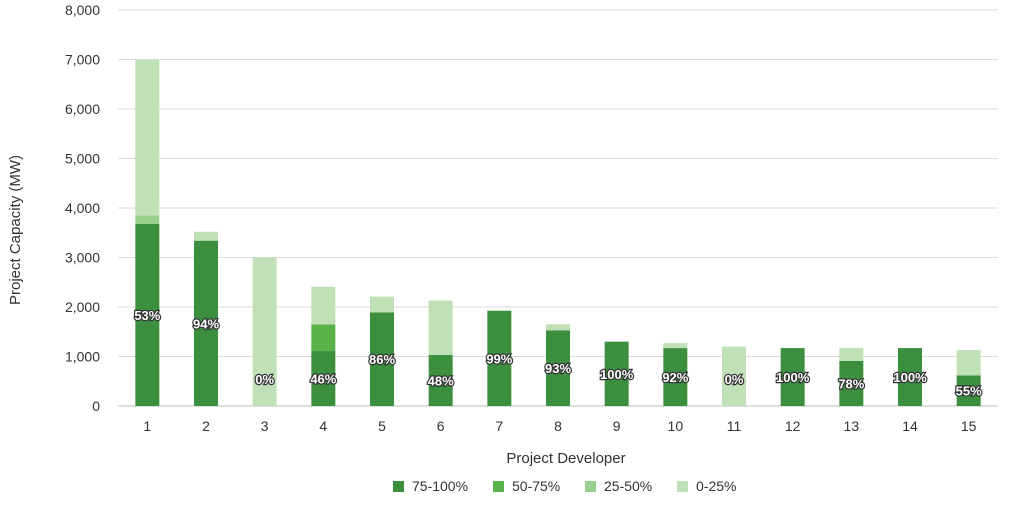 The image size is (1024, 516). I want to click on data-label: 53%, so click(147, 315).